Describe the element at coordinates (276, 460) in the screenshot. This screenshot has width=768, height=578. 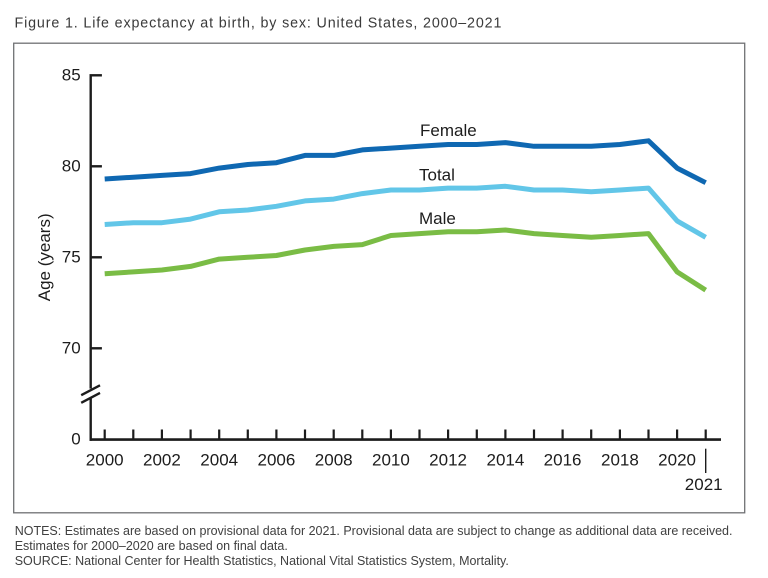
I see `svg-text: 2006` at that location.